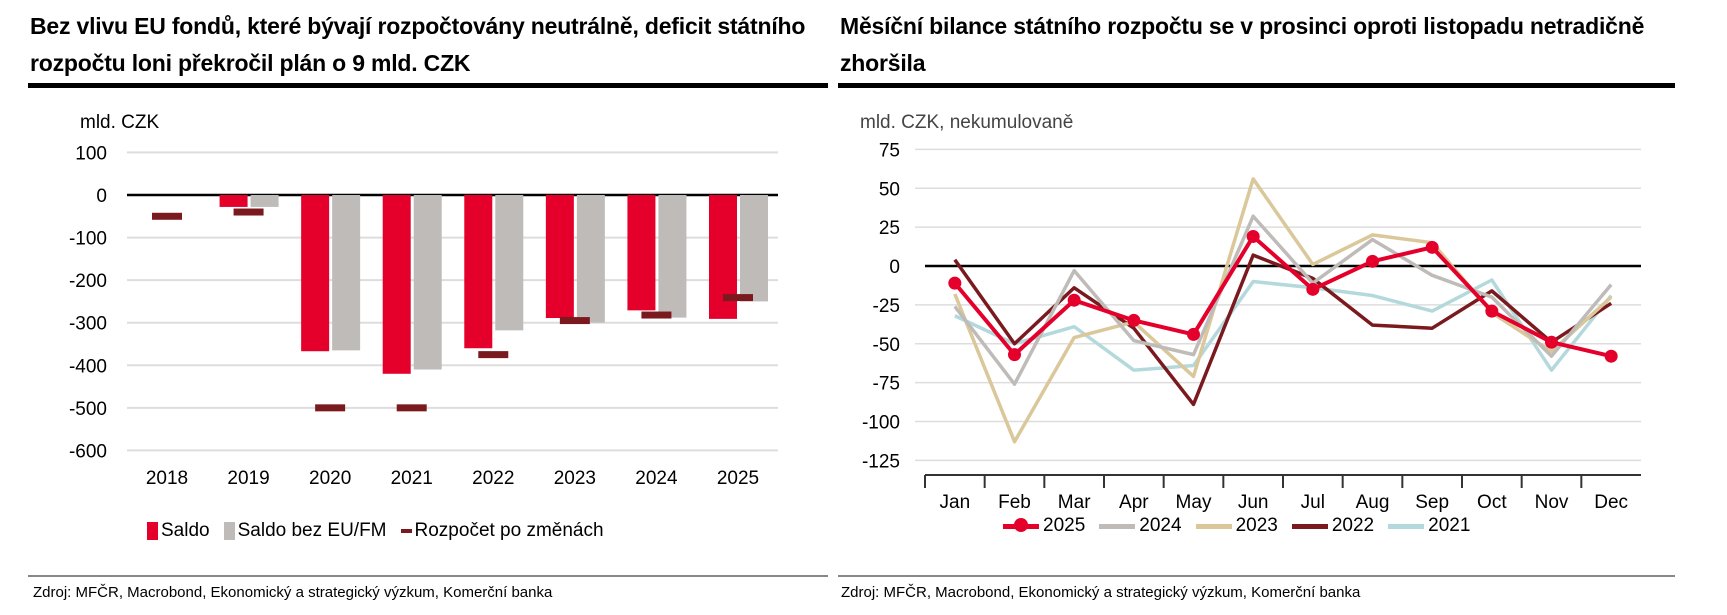 This screenshot has width=1727, height=615. I want to click on legend-label: 2023, so click(1256, 525).